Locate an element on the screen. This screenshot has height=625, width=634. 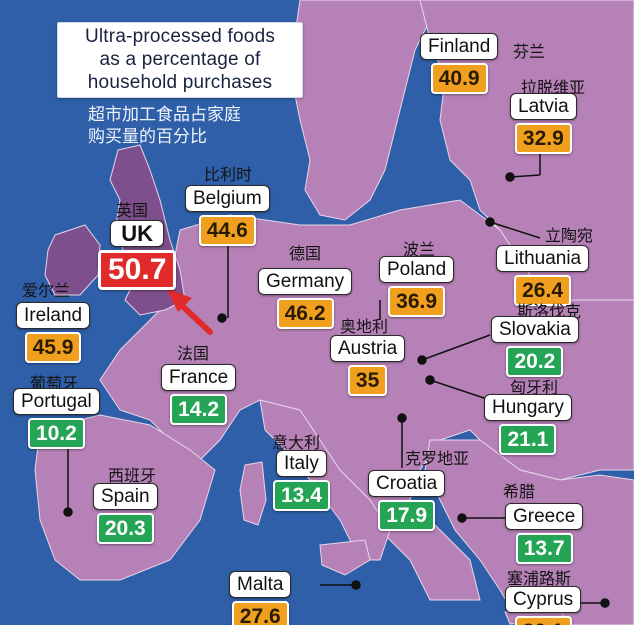
country-value-austria: 35 is located at coordinates (367, 380).